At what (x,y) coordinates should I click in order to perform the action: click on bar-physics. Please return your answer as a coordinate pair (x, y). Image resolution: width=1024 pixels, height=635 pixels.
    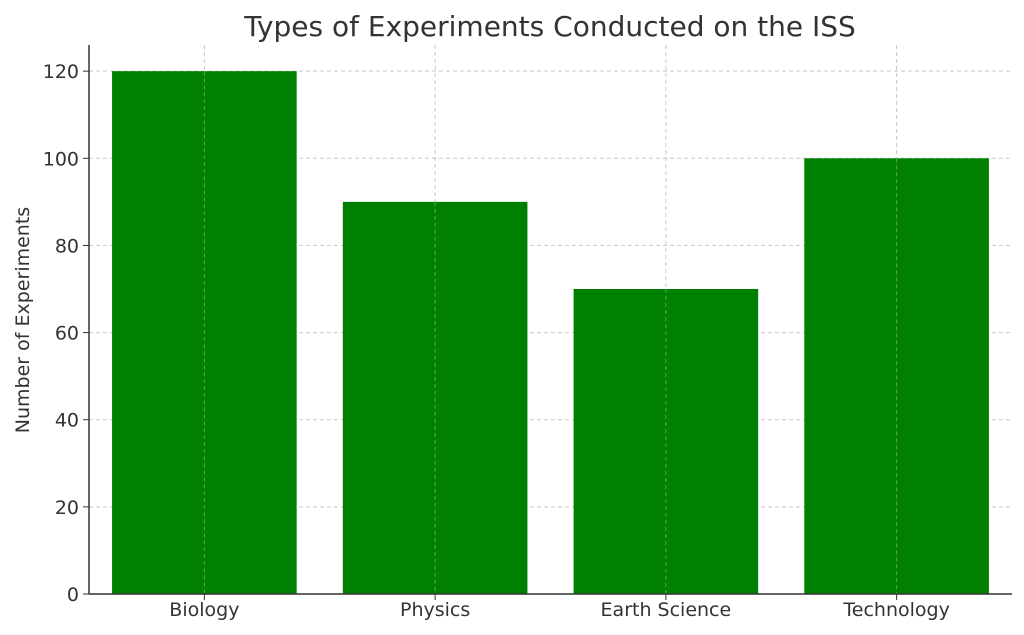
    Looking at the image, I should click on (435, 397).